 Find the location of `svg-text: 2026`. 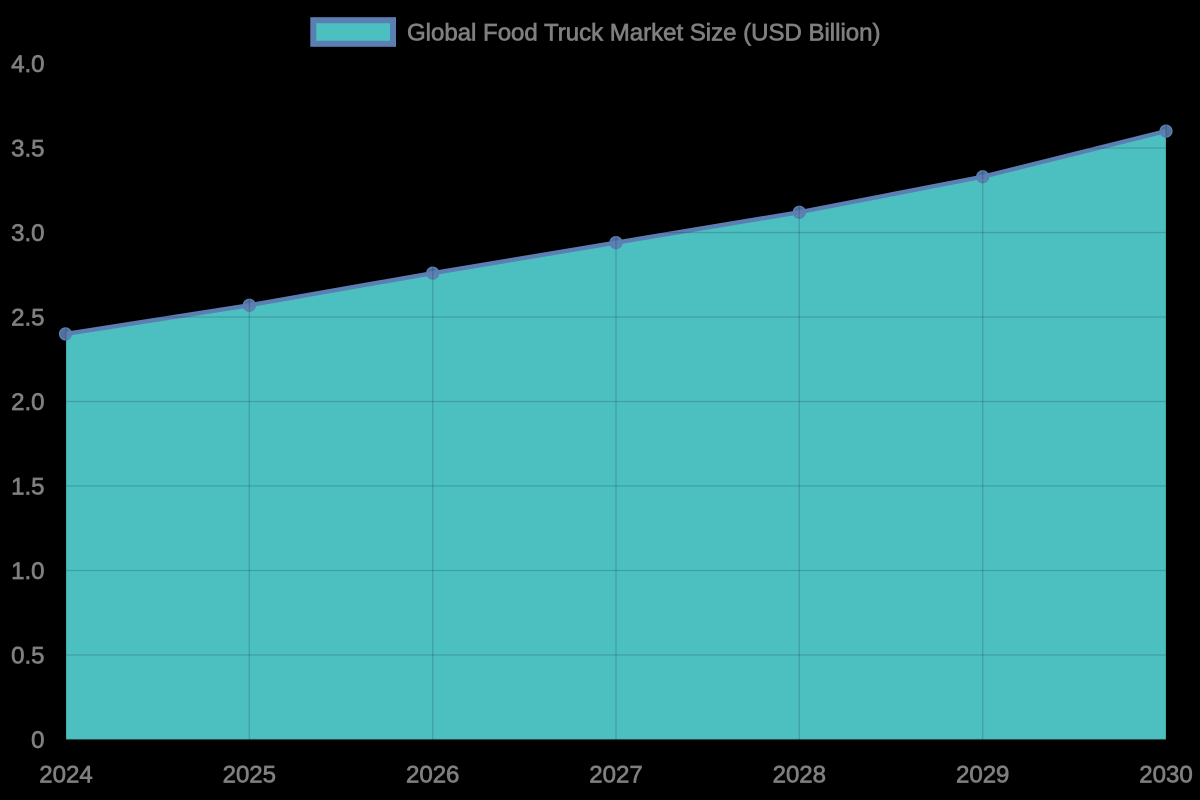

svg-text: 2026 is located at coordinates (432, 775).